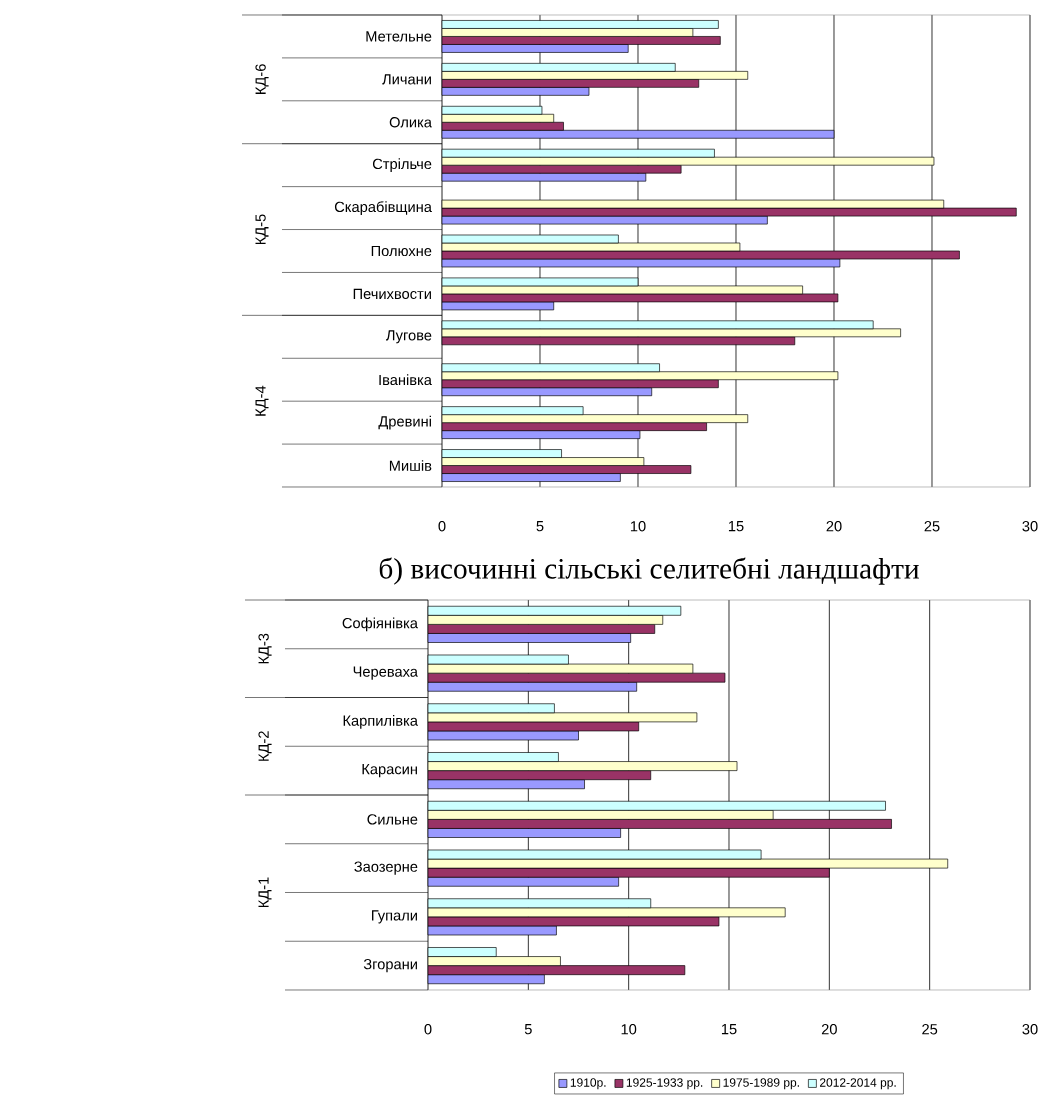 Image resolution: width=1043 pixels, height=1106 pixels. I want to click on y-tick-label: Скарабівщина, so click(384, 208).